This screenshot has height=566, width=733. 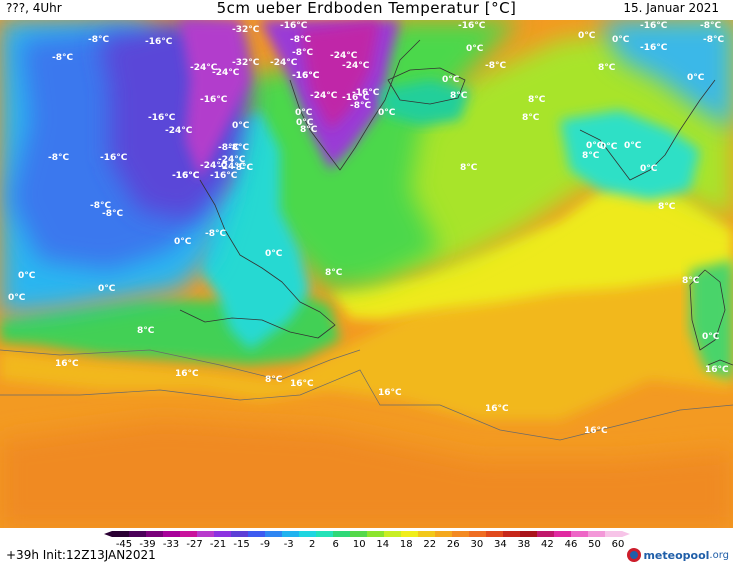 What do you see at coordinates (594, 543) in the screenshot?
I see `color-scale-tick-label: 50` at bounding box center [594, 543].